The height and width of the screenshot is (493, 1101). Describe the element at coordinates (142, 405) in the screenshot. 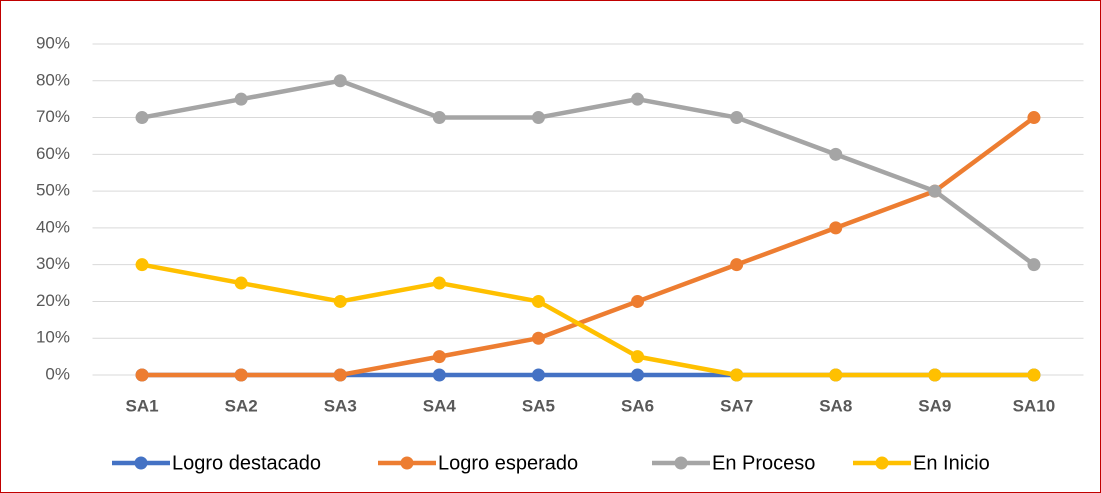

I see `x-tick-label: SA1` at that location.